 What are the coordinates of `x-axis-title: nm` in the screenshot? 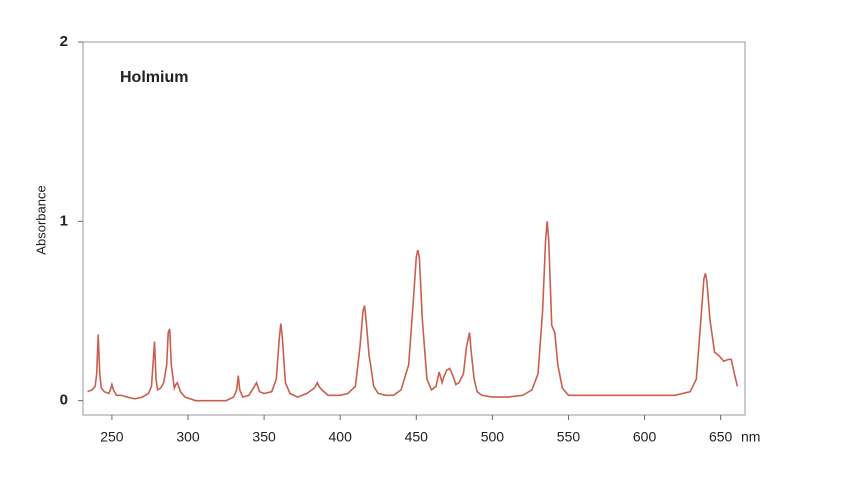 It's located at (750, 437).